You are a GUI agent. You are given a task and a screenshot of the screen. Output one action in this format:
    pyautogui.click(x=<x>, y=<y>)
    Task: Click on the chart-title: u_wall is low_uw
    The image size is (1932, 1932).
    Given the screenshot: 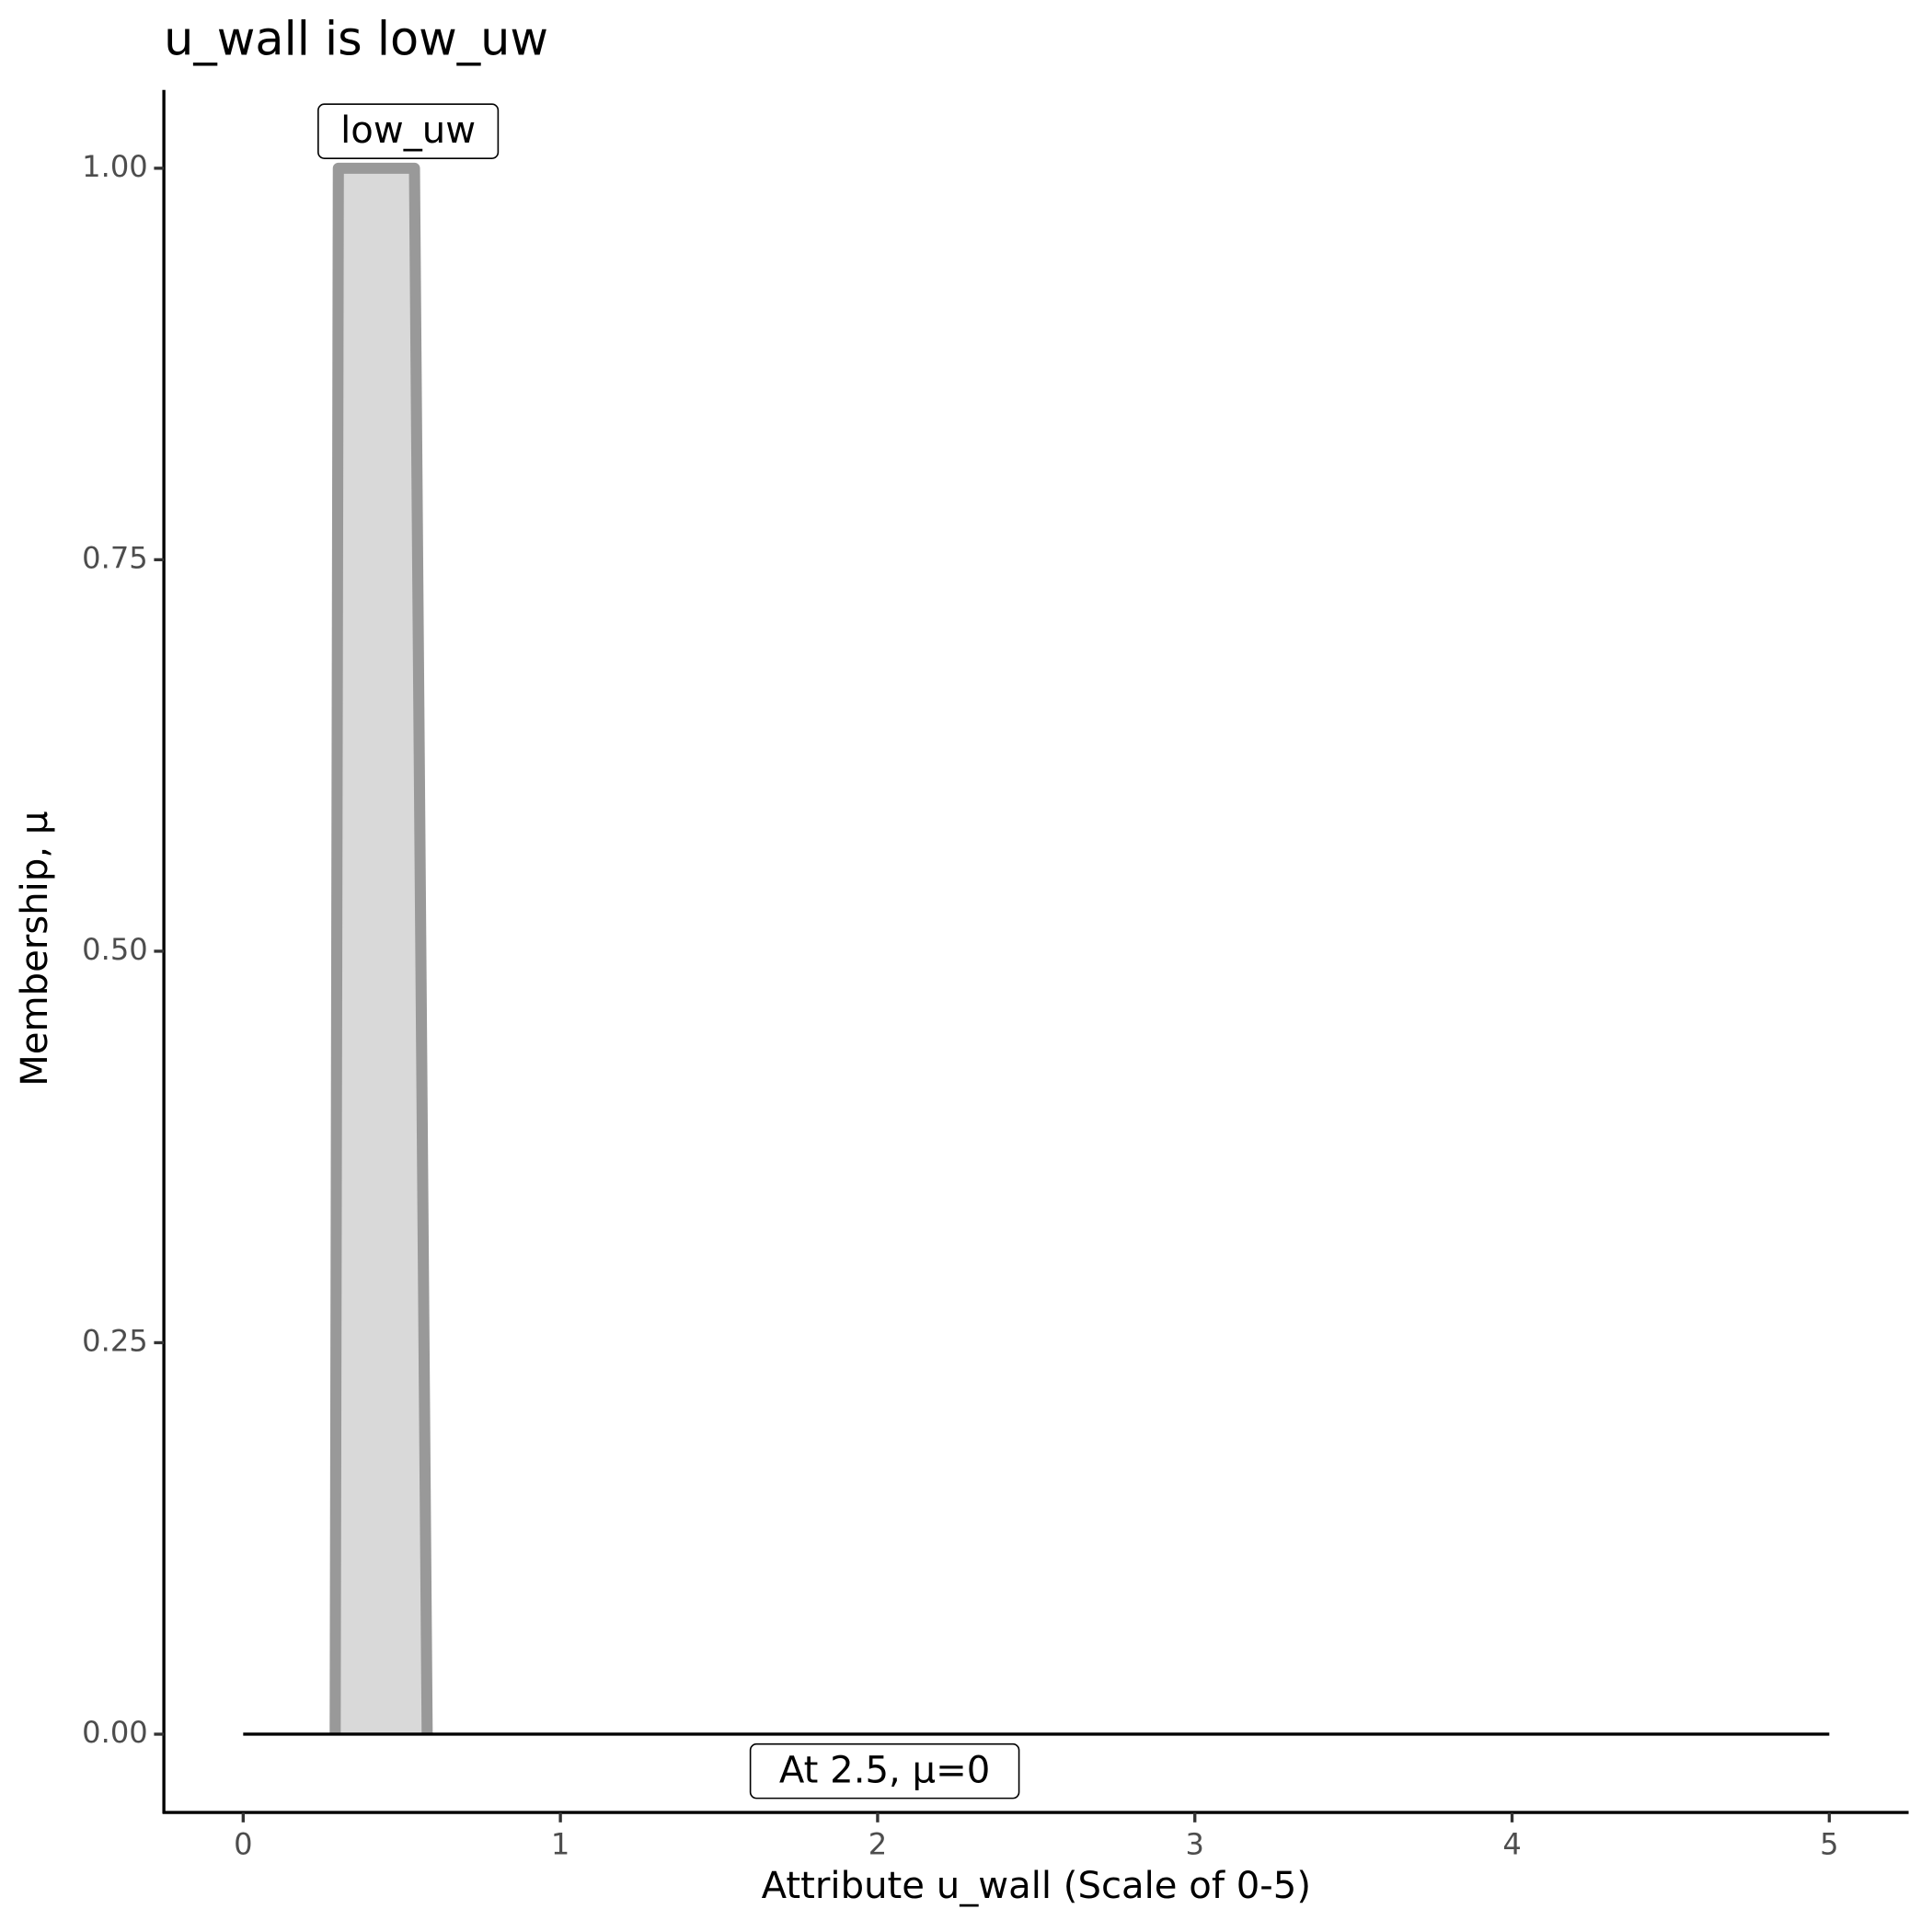 What is the action you would take?
    pyautogui.click(x=356, y=40)
    